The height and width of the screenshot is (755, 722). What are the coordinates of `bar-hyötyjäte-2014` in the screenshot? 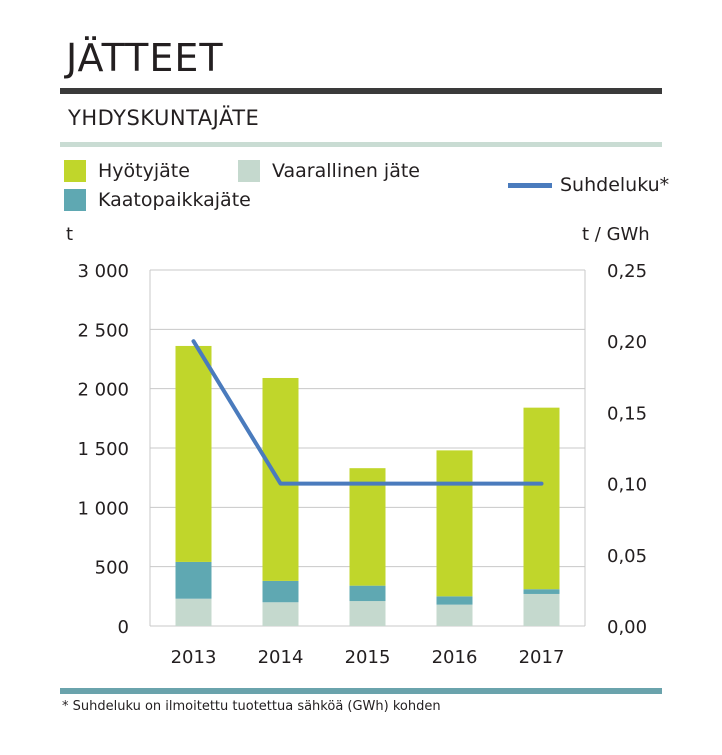 It's located at (280, 479).